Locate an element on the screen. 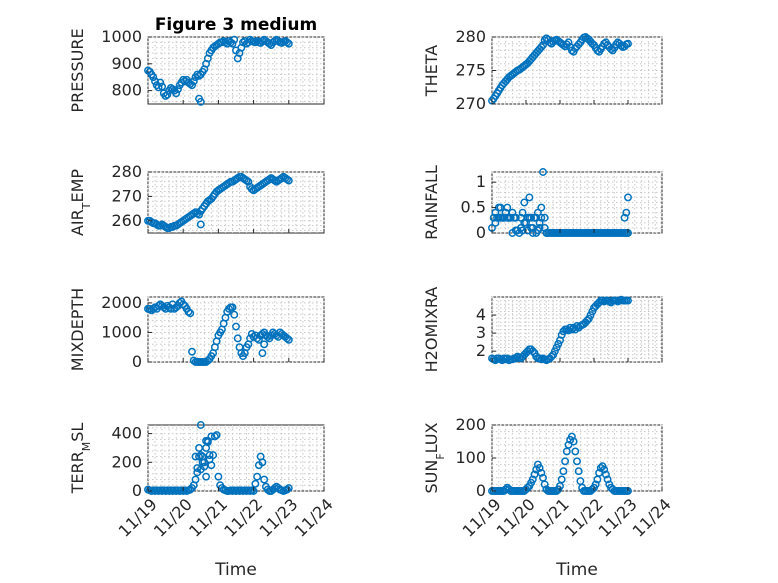 The height and width of the screenshot is (583, 778). y-tick-label: 800 is located at coordinates (126, 90).